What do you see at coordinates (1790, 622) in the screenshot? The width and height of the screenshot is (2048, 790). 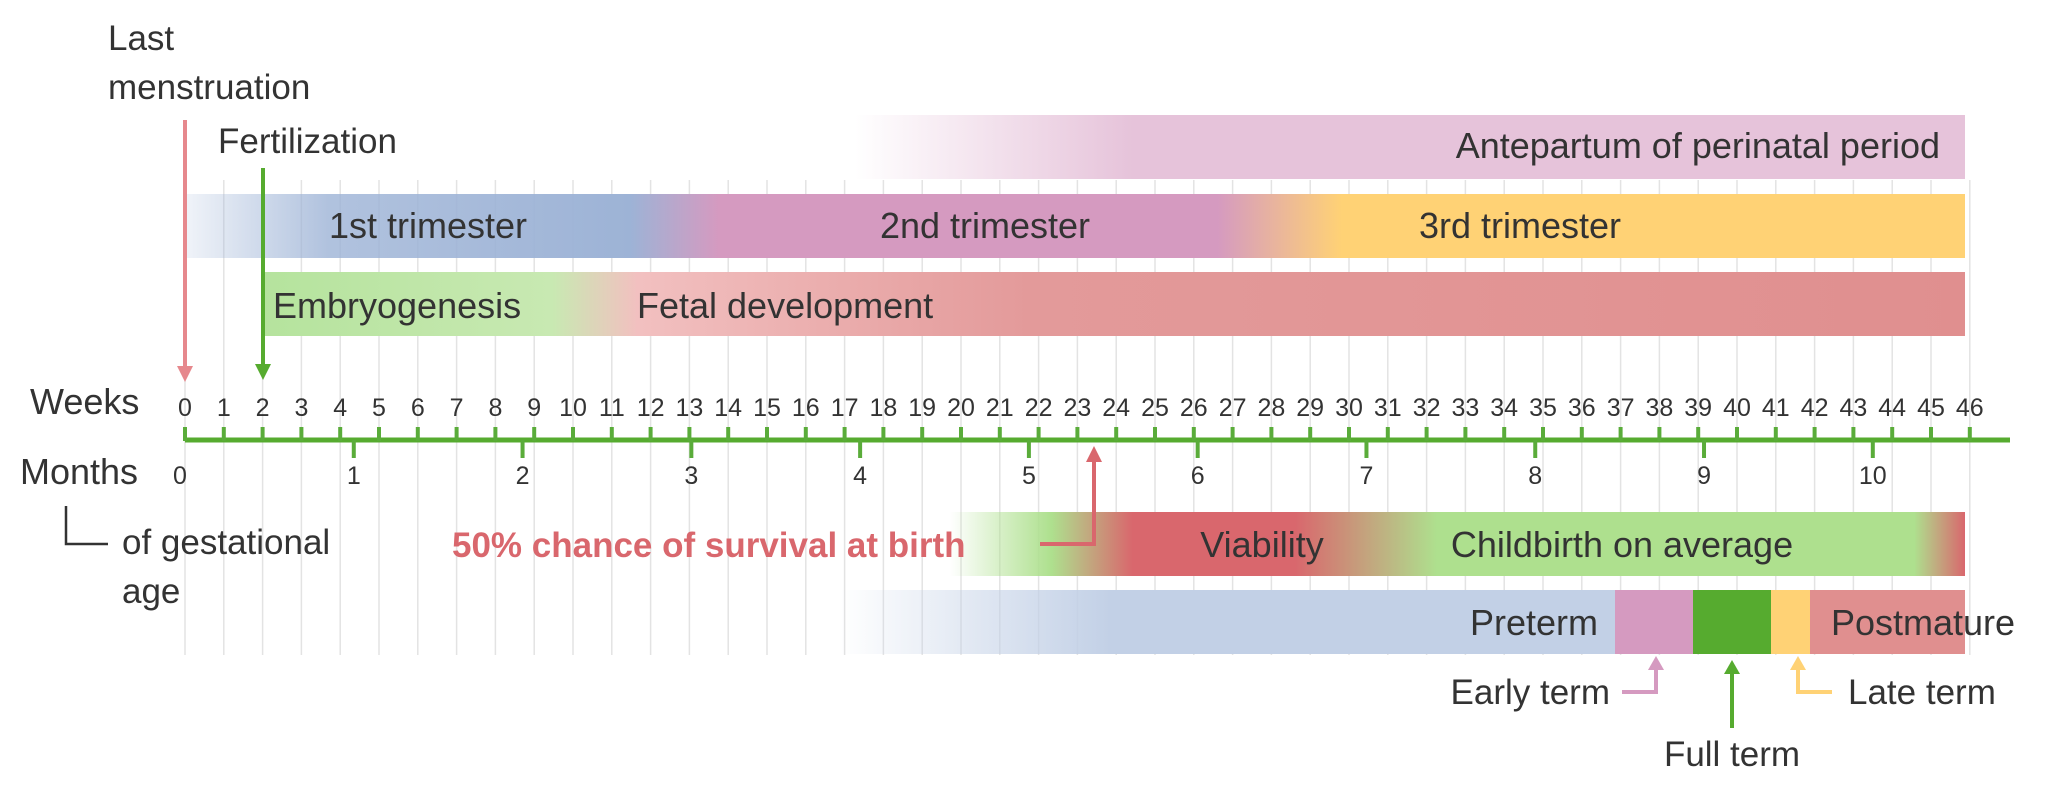 I see `late-term-band` at bounding box center [1790, 622].